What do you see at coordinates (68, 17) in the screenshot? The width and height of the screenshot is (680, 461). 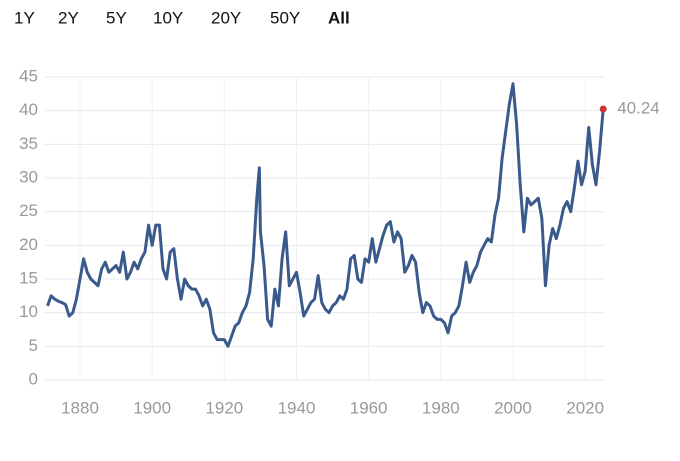 I see `range-button: 2Y` at bounding box center [68, 17].